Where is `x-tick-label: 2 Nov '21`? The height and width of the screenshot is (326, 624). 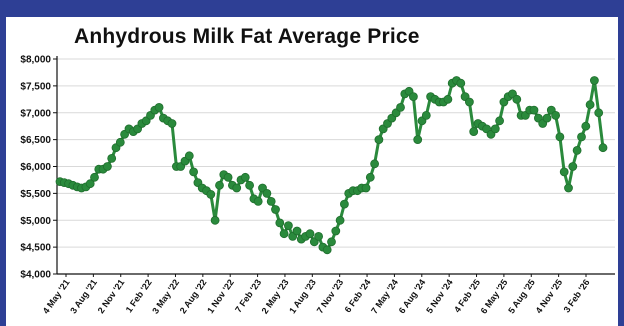
x-tick-label: 2 Nov '21 is located at coordinates (111, 296).